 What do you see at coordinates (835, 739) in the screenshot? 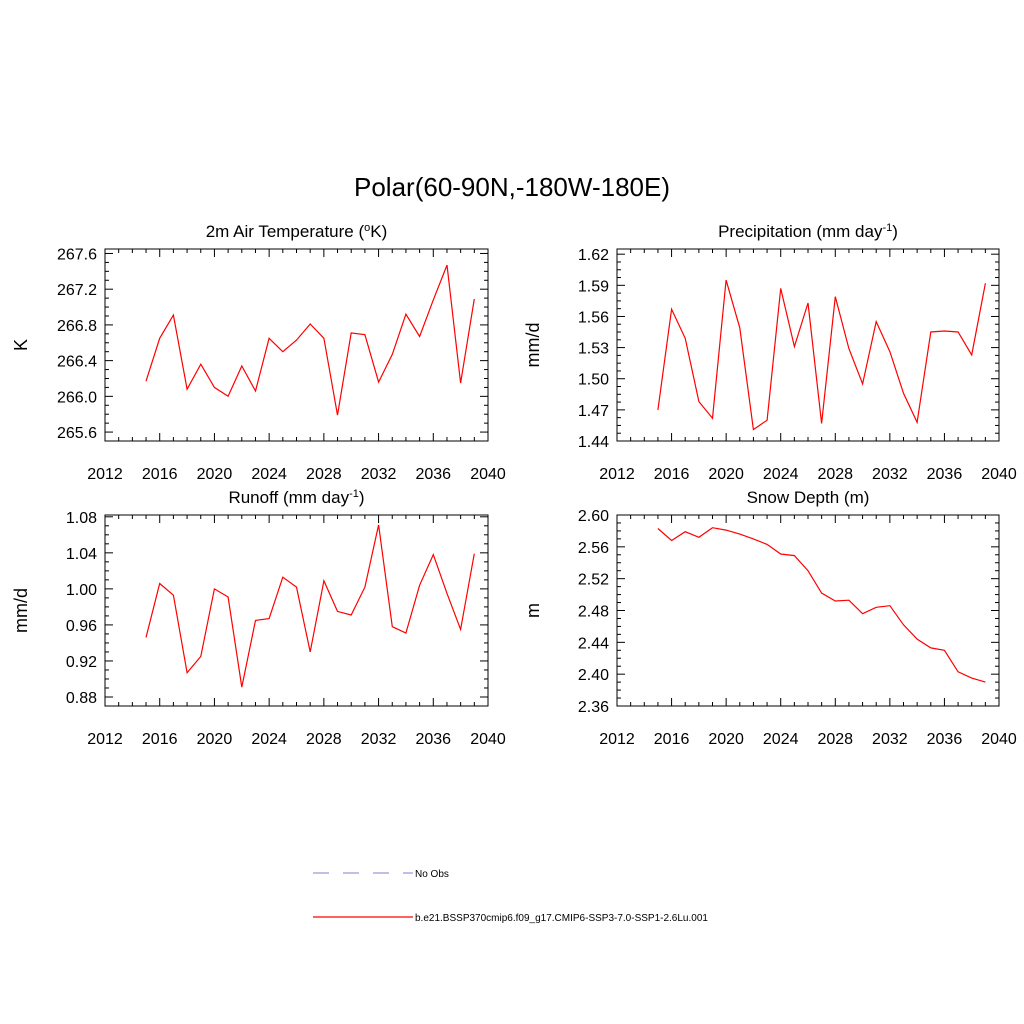
I see `snow-depth-x-tick-label: 2028` at bounding box center [835, 739].